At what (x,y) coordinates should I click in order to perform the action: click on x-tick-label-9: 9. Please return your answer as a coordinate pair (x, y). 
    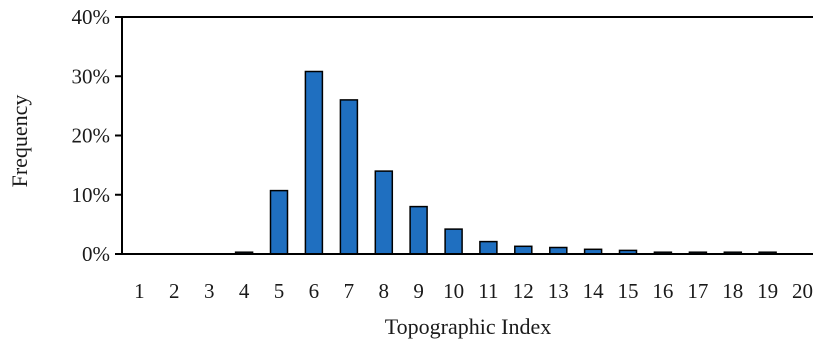
    Looking at the image, I should click on (418, 291).